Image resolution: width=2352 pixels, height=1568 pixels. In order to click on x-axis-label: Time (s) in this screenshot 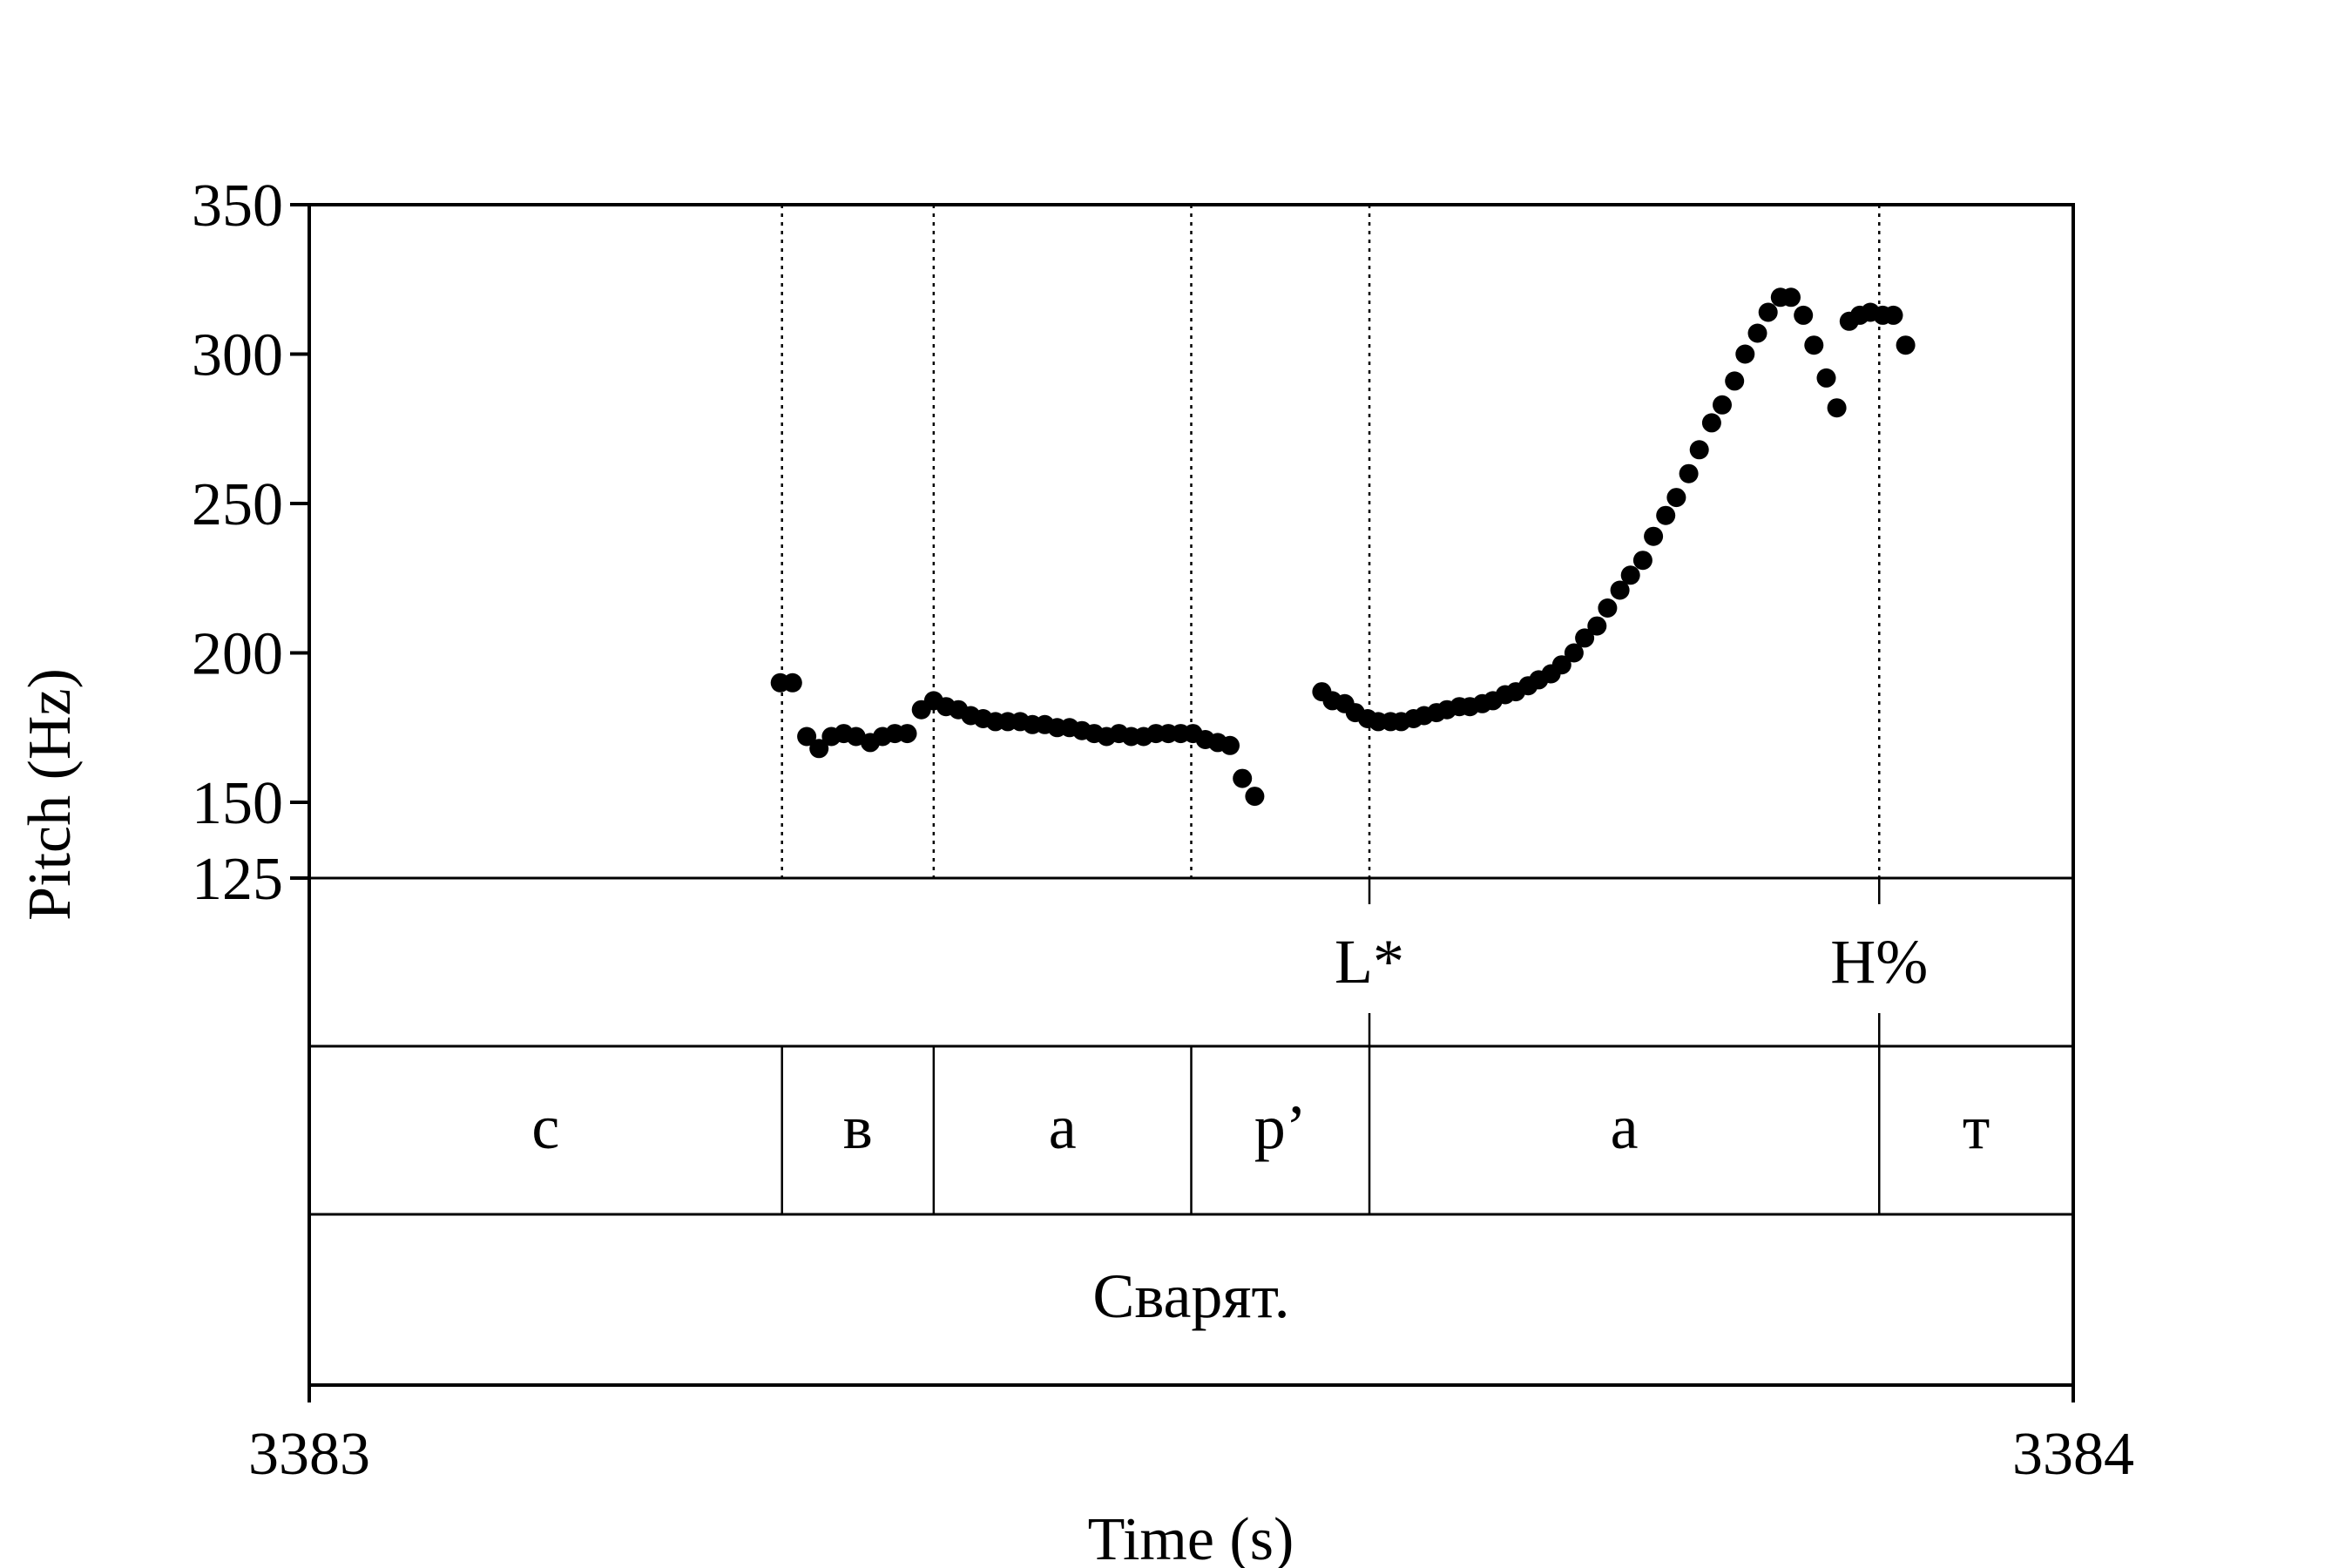, I will do `click(1191, 1537)`.